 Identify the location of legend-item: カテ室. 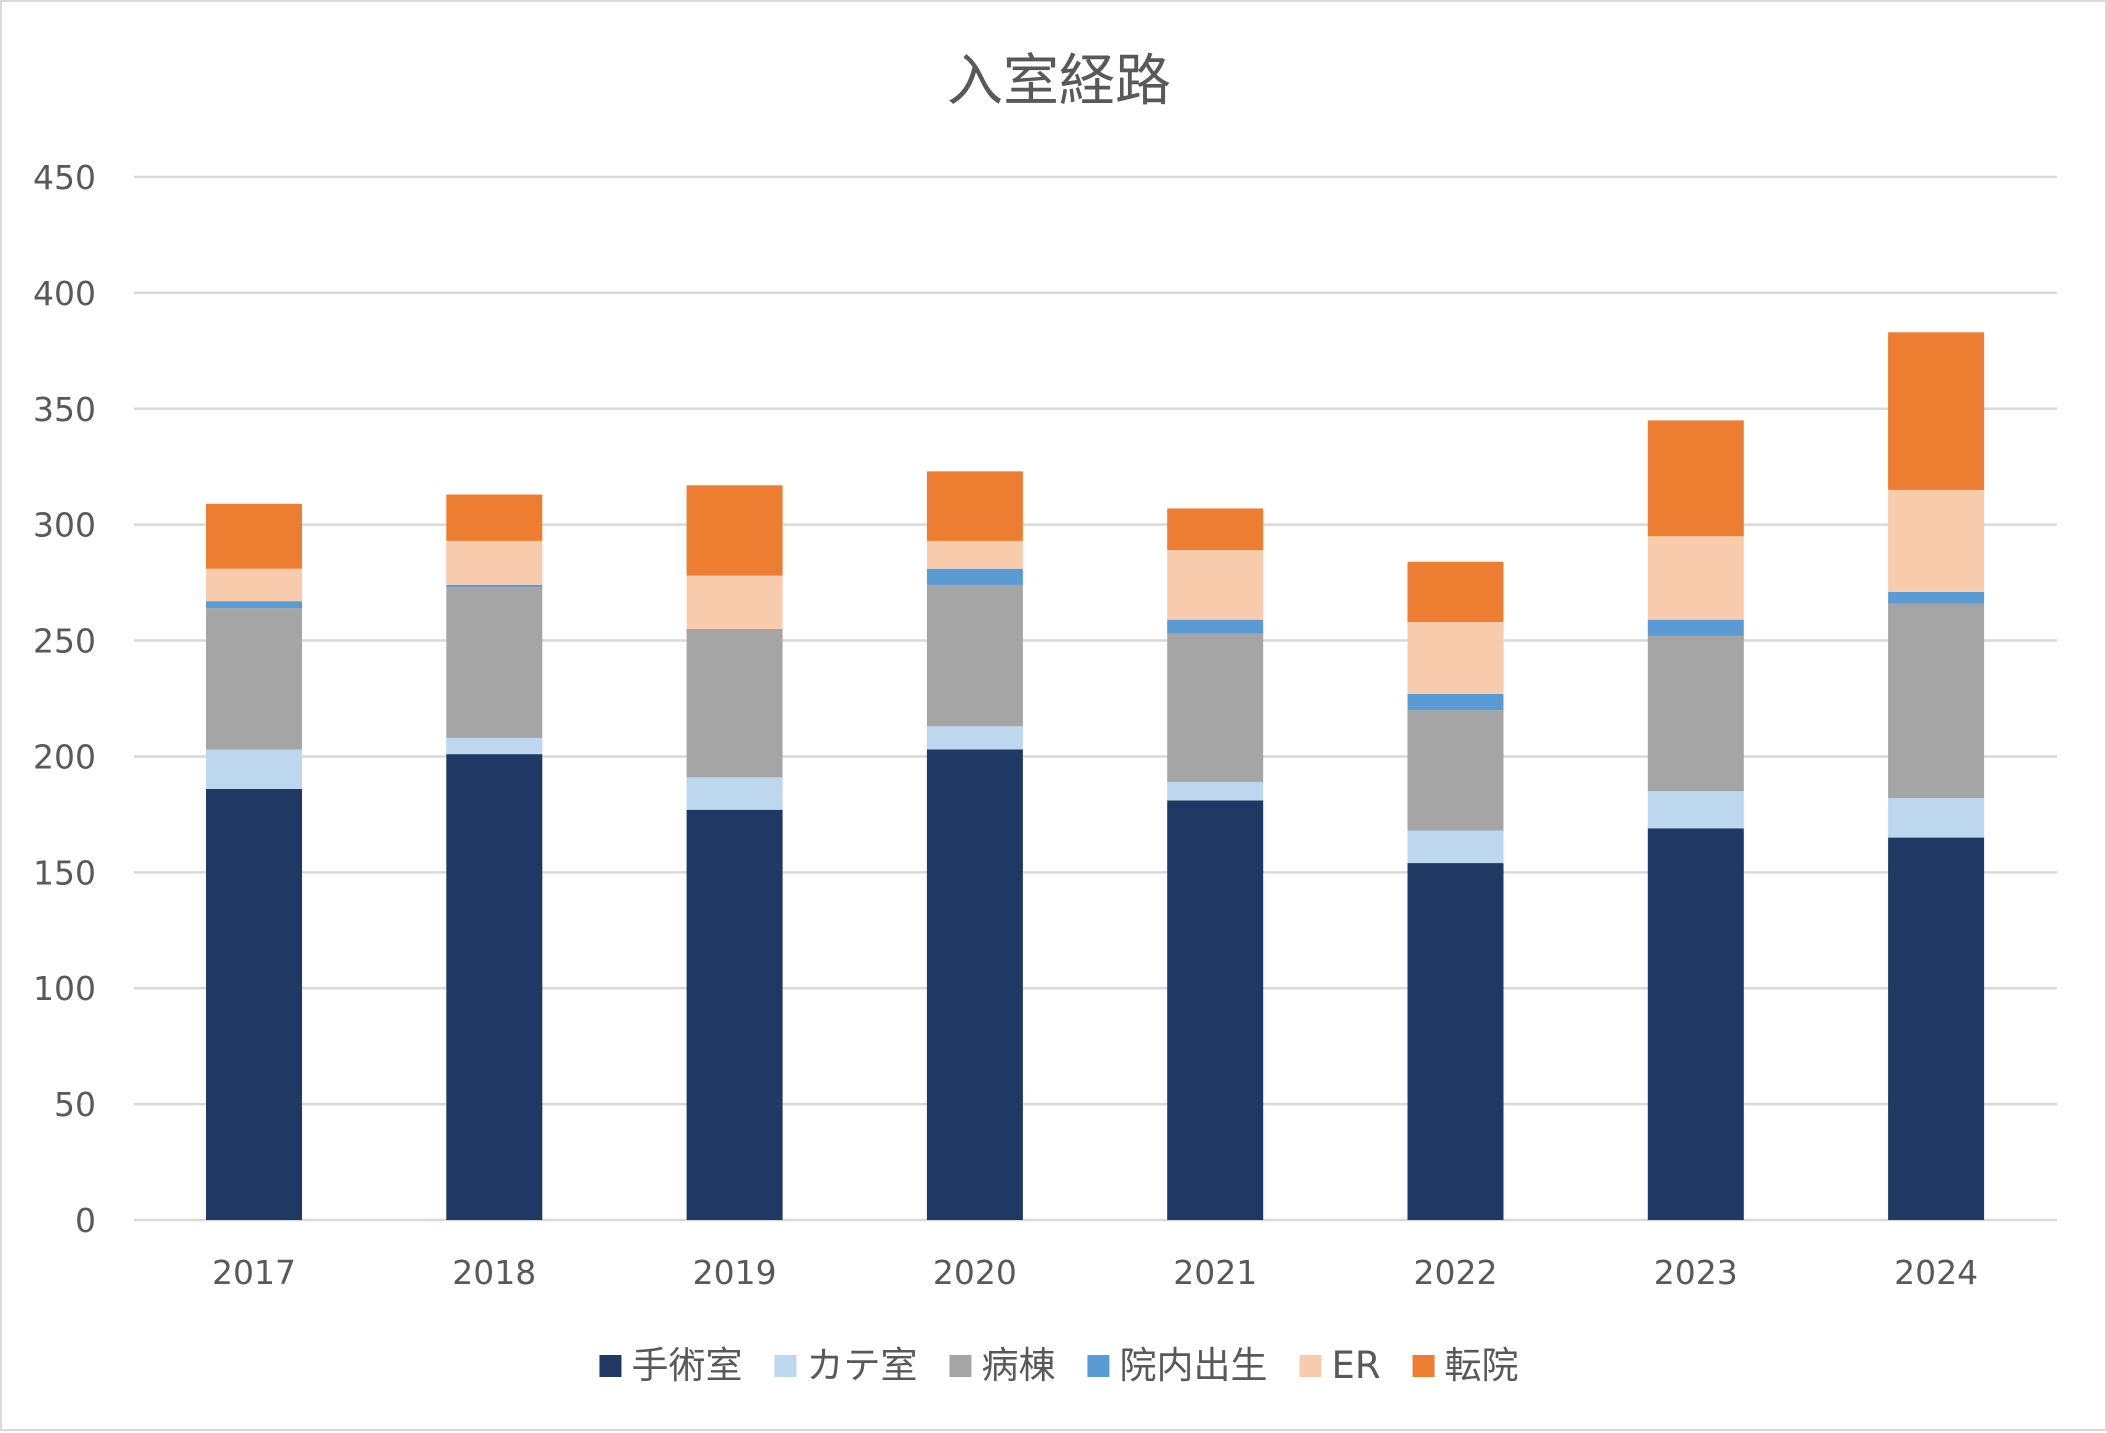
(845, 1365).